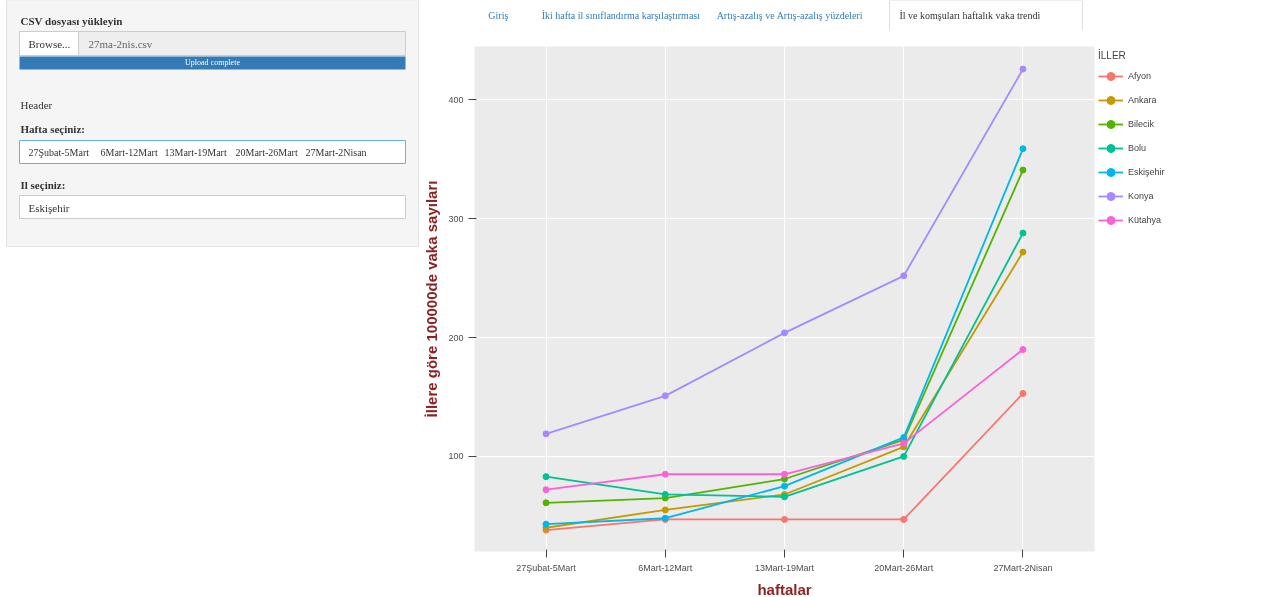 Image resolution: width=1282 pixels, height=597 pixels. I want to click on text: CSV dosyası yükleyin, so click(71, 20).